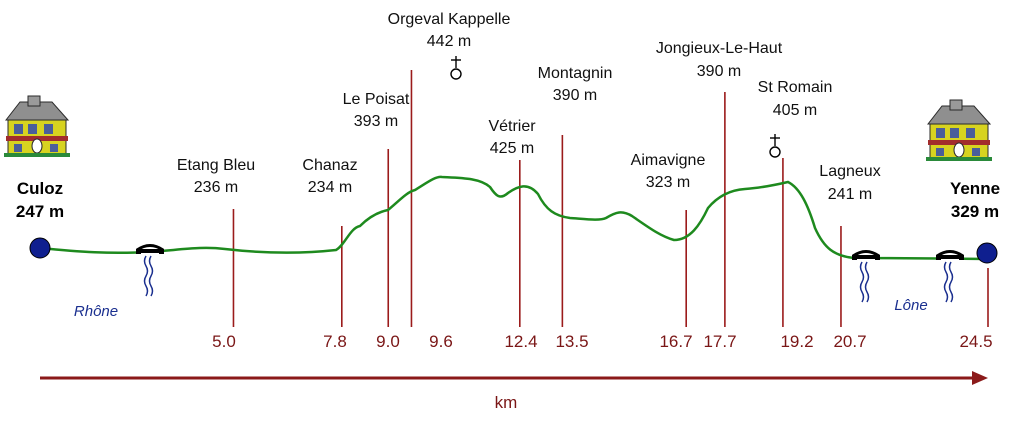 Image resolution: width=1024 pixels, height=425 pixels. What do you see at coordinates (575, 73) in the screenshot?
I see `waypoint-name: Montagnin` at bounding box center [575, 73].